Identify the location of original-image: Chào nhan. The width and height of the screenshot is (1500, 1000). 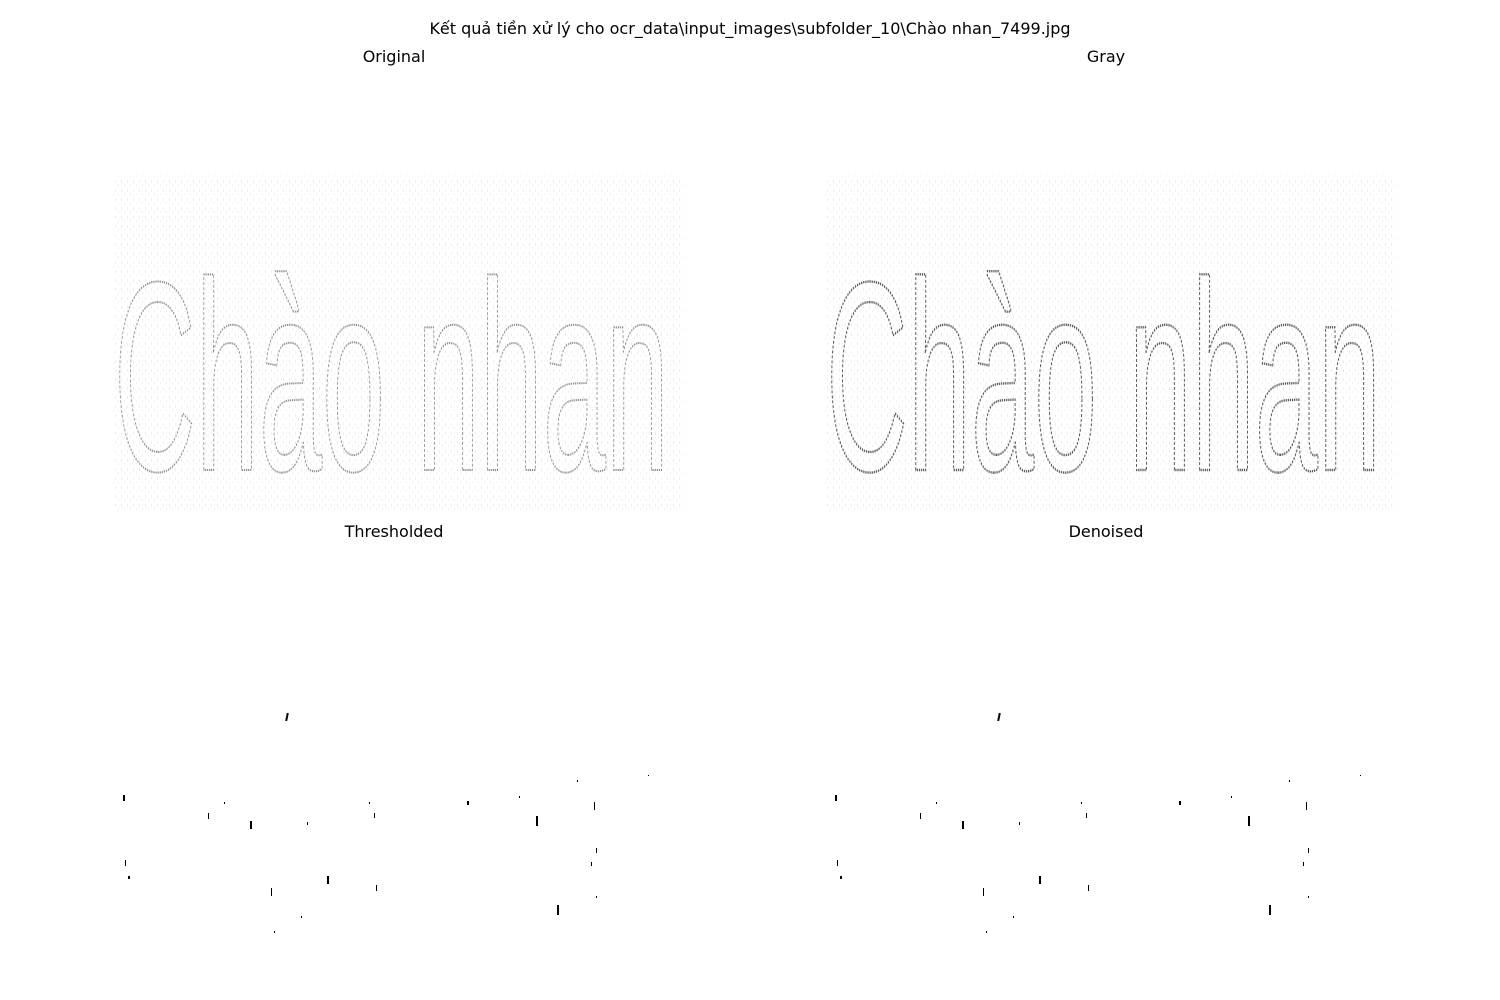
(399, 345).